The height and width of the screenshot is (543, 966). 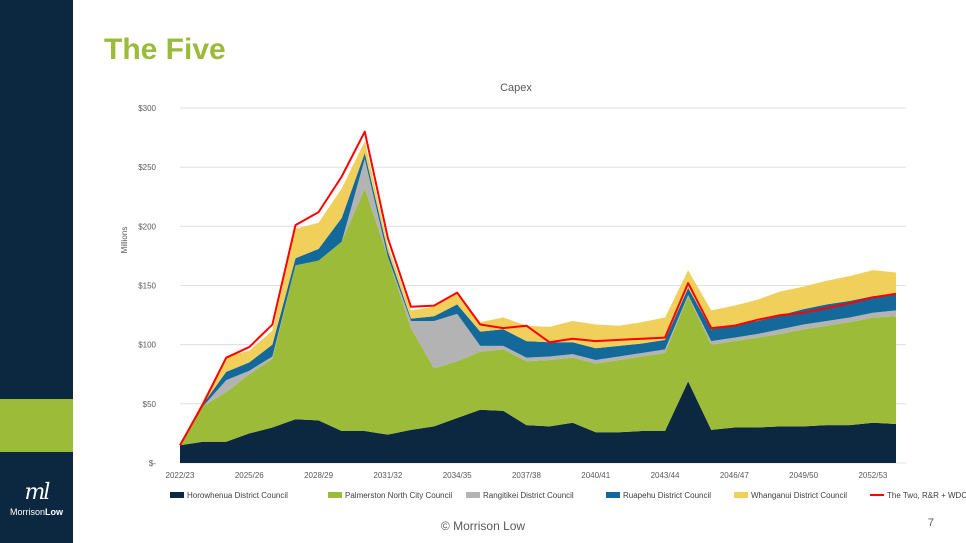 I want to click on sidebar, so click(x=36, y=271).